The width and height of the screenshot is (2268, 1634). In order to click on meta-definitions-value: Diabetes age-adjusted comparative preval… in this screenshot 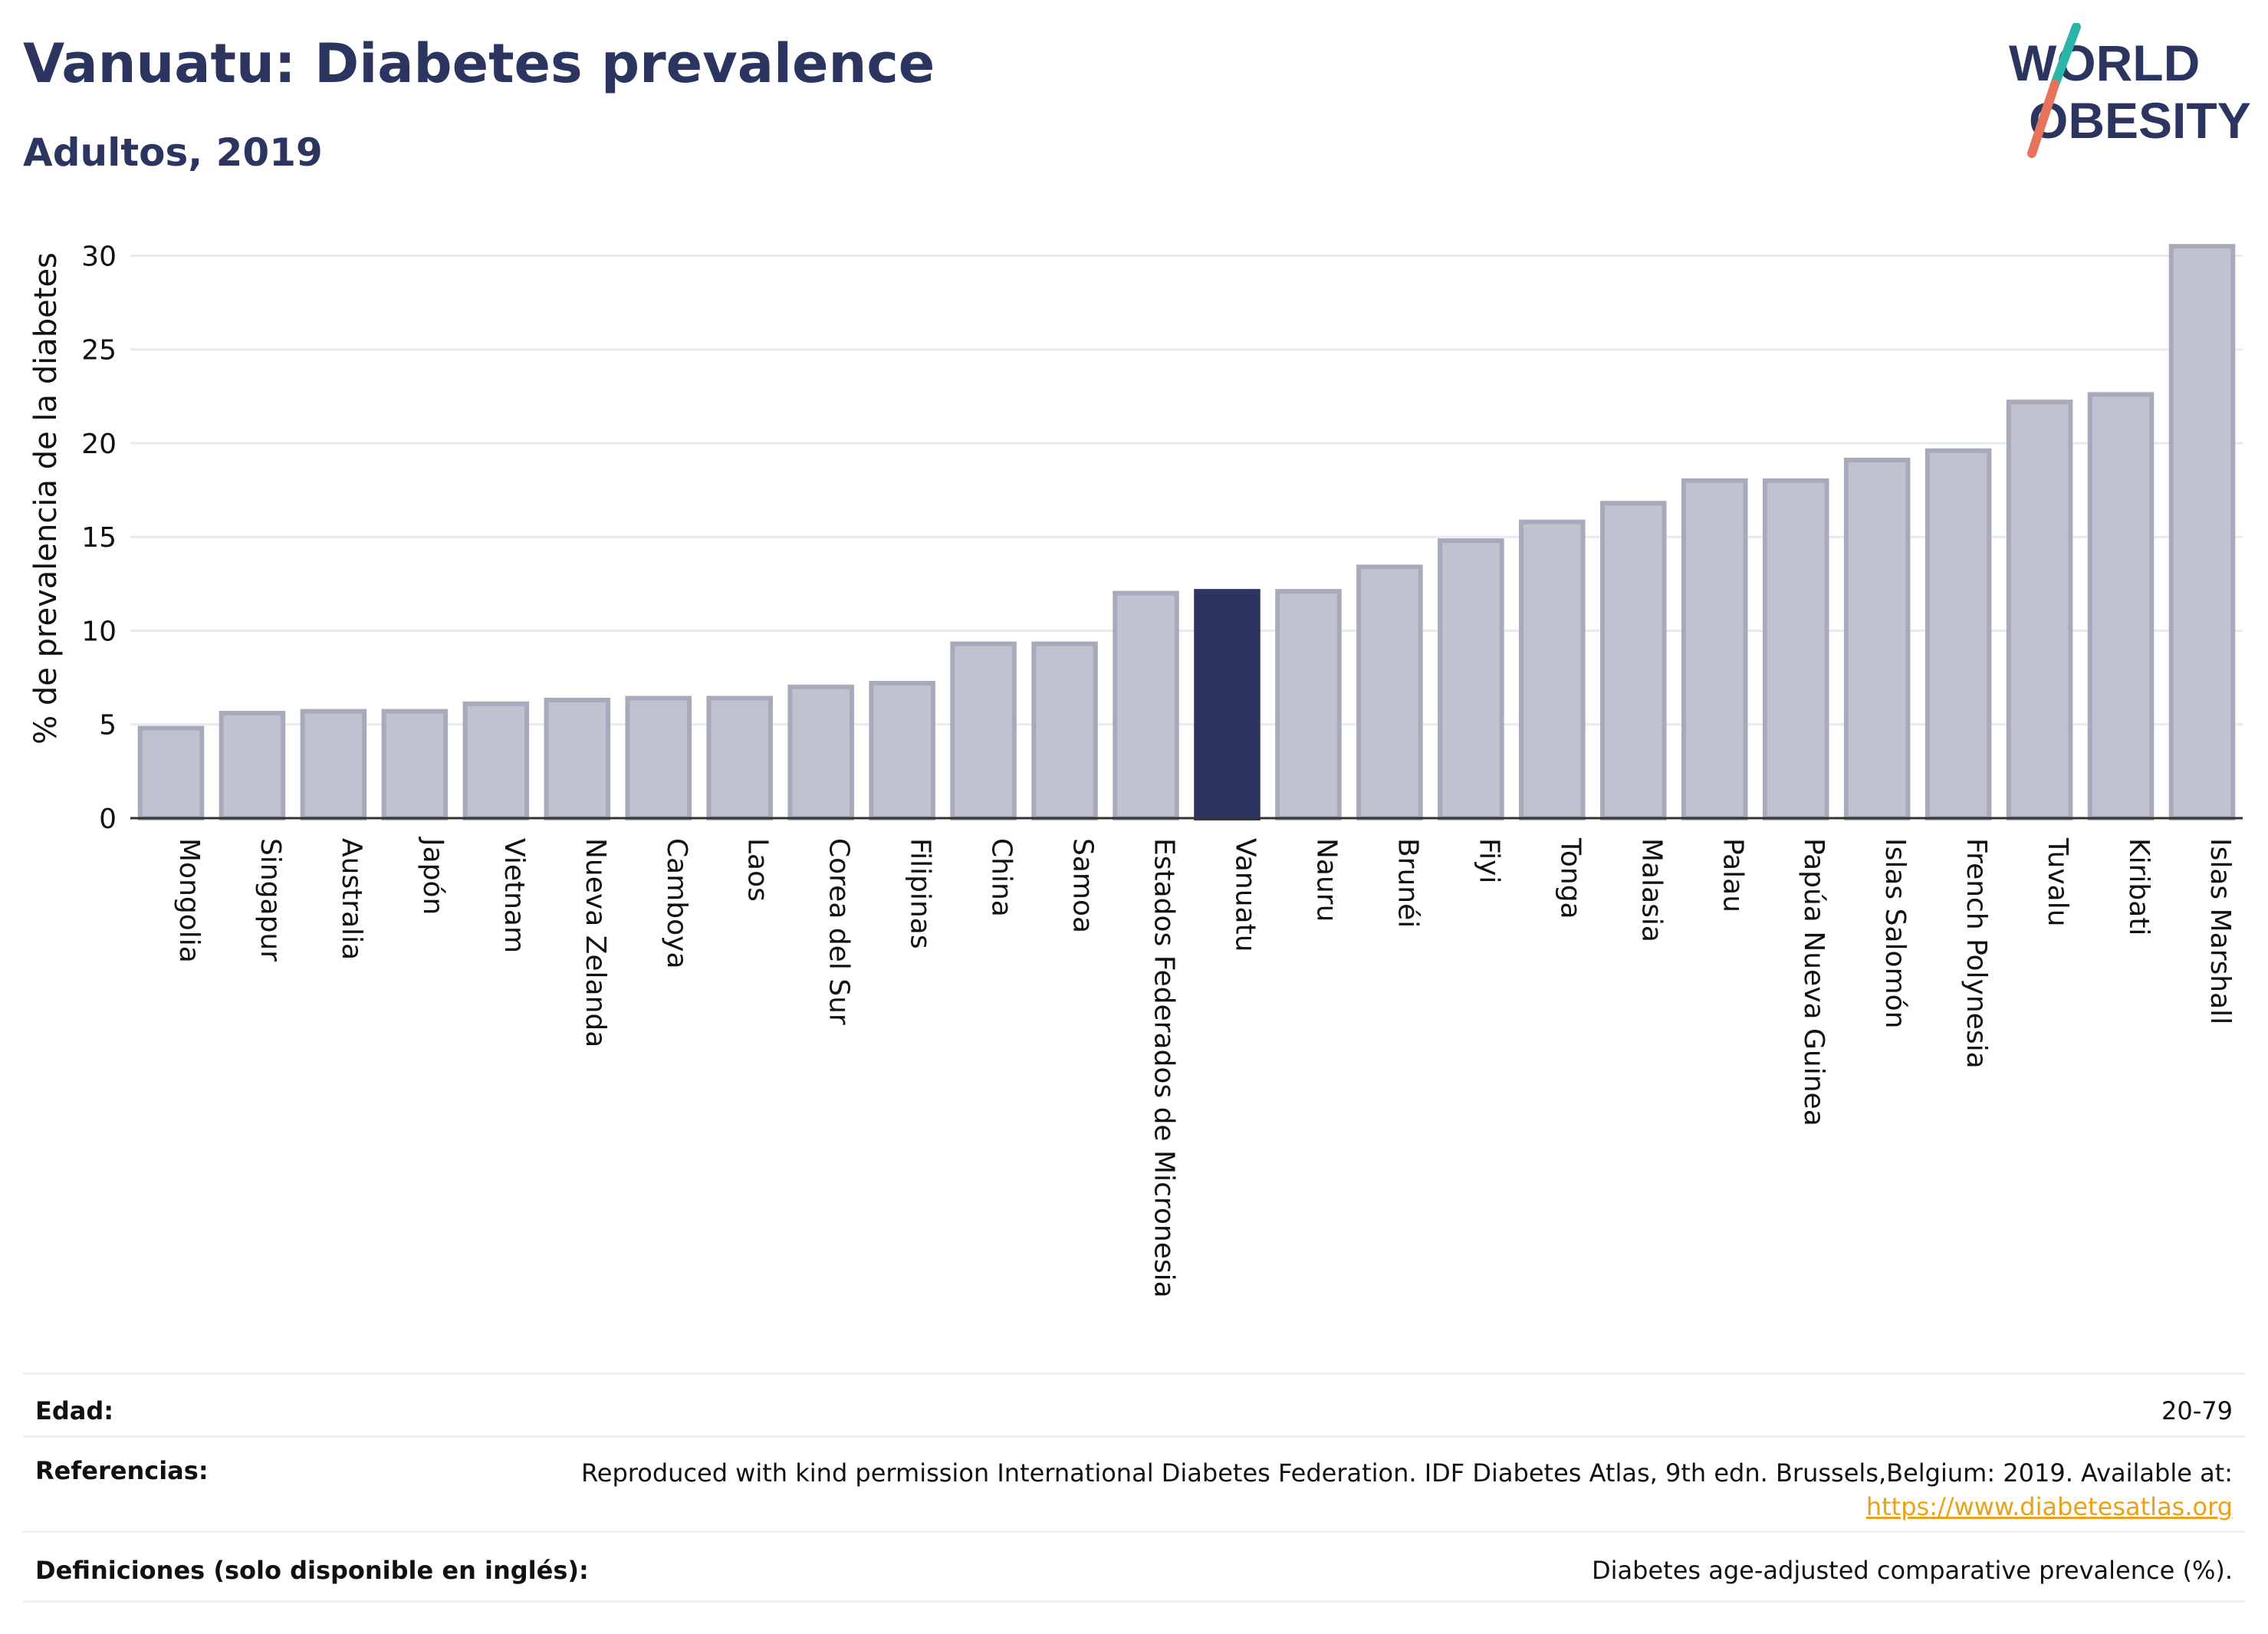, I will do `click(1912, 1570)`.